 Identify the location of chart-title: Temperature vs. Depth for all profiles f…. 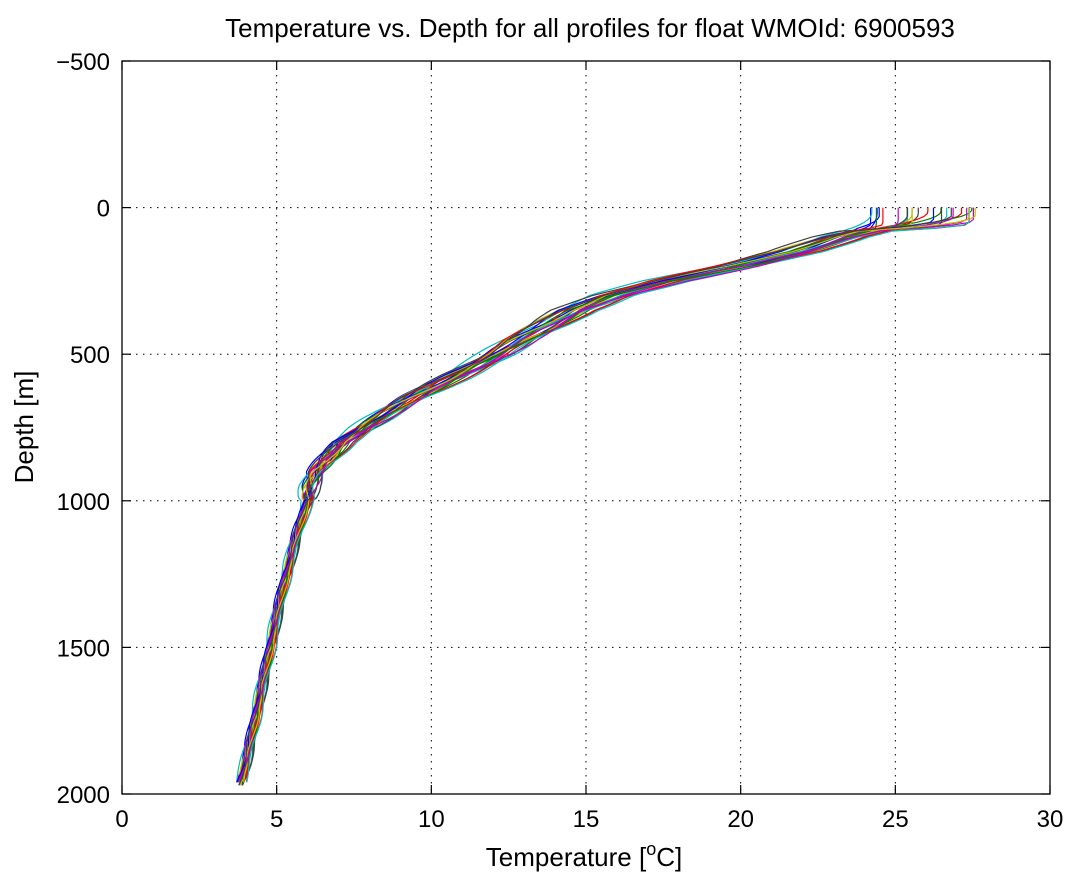
(590, 28).